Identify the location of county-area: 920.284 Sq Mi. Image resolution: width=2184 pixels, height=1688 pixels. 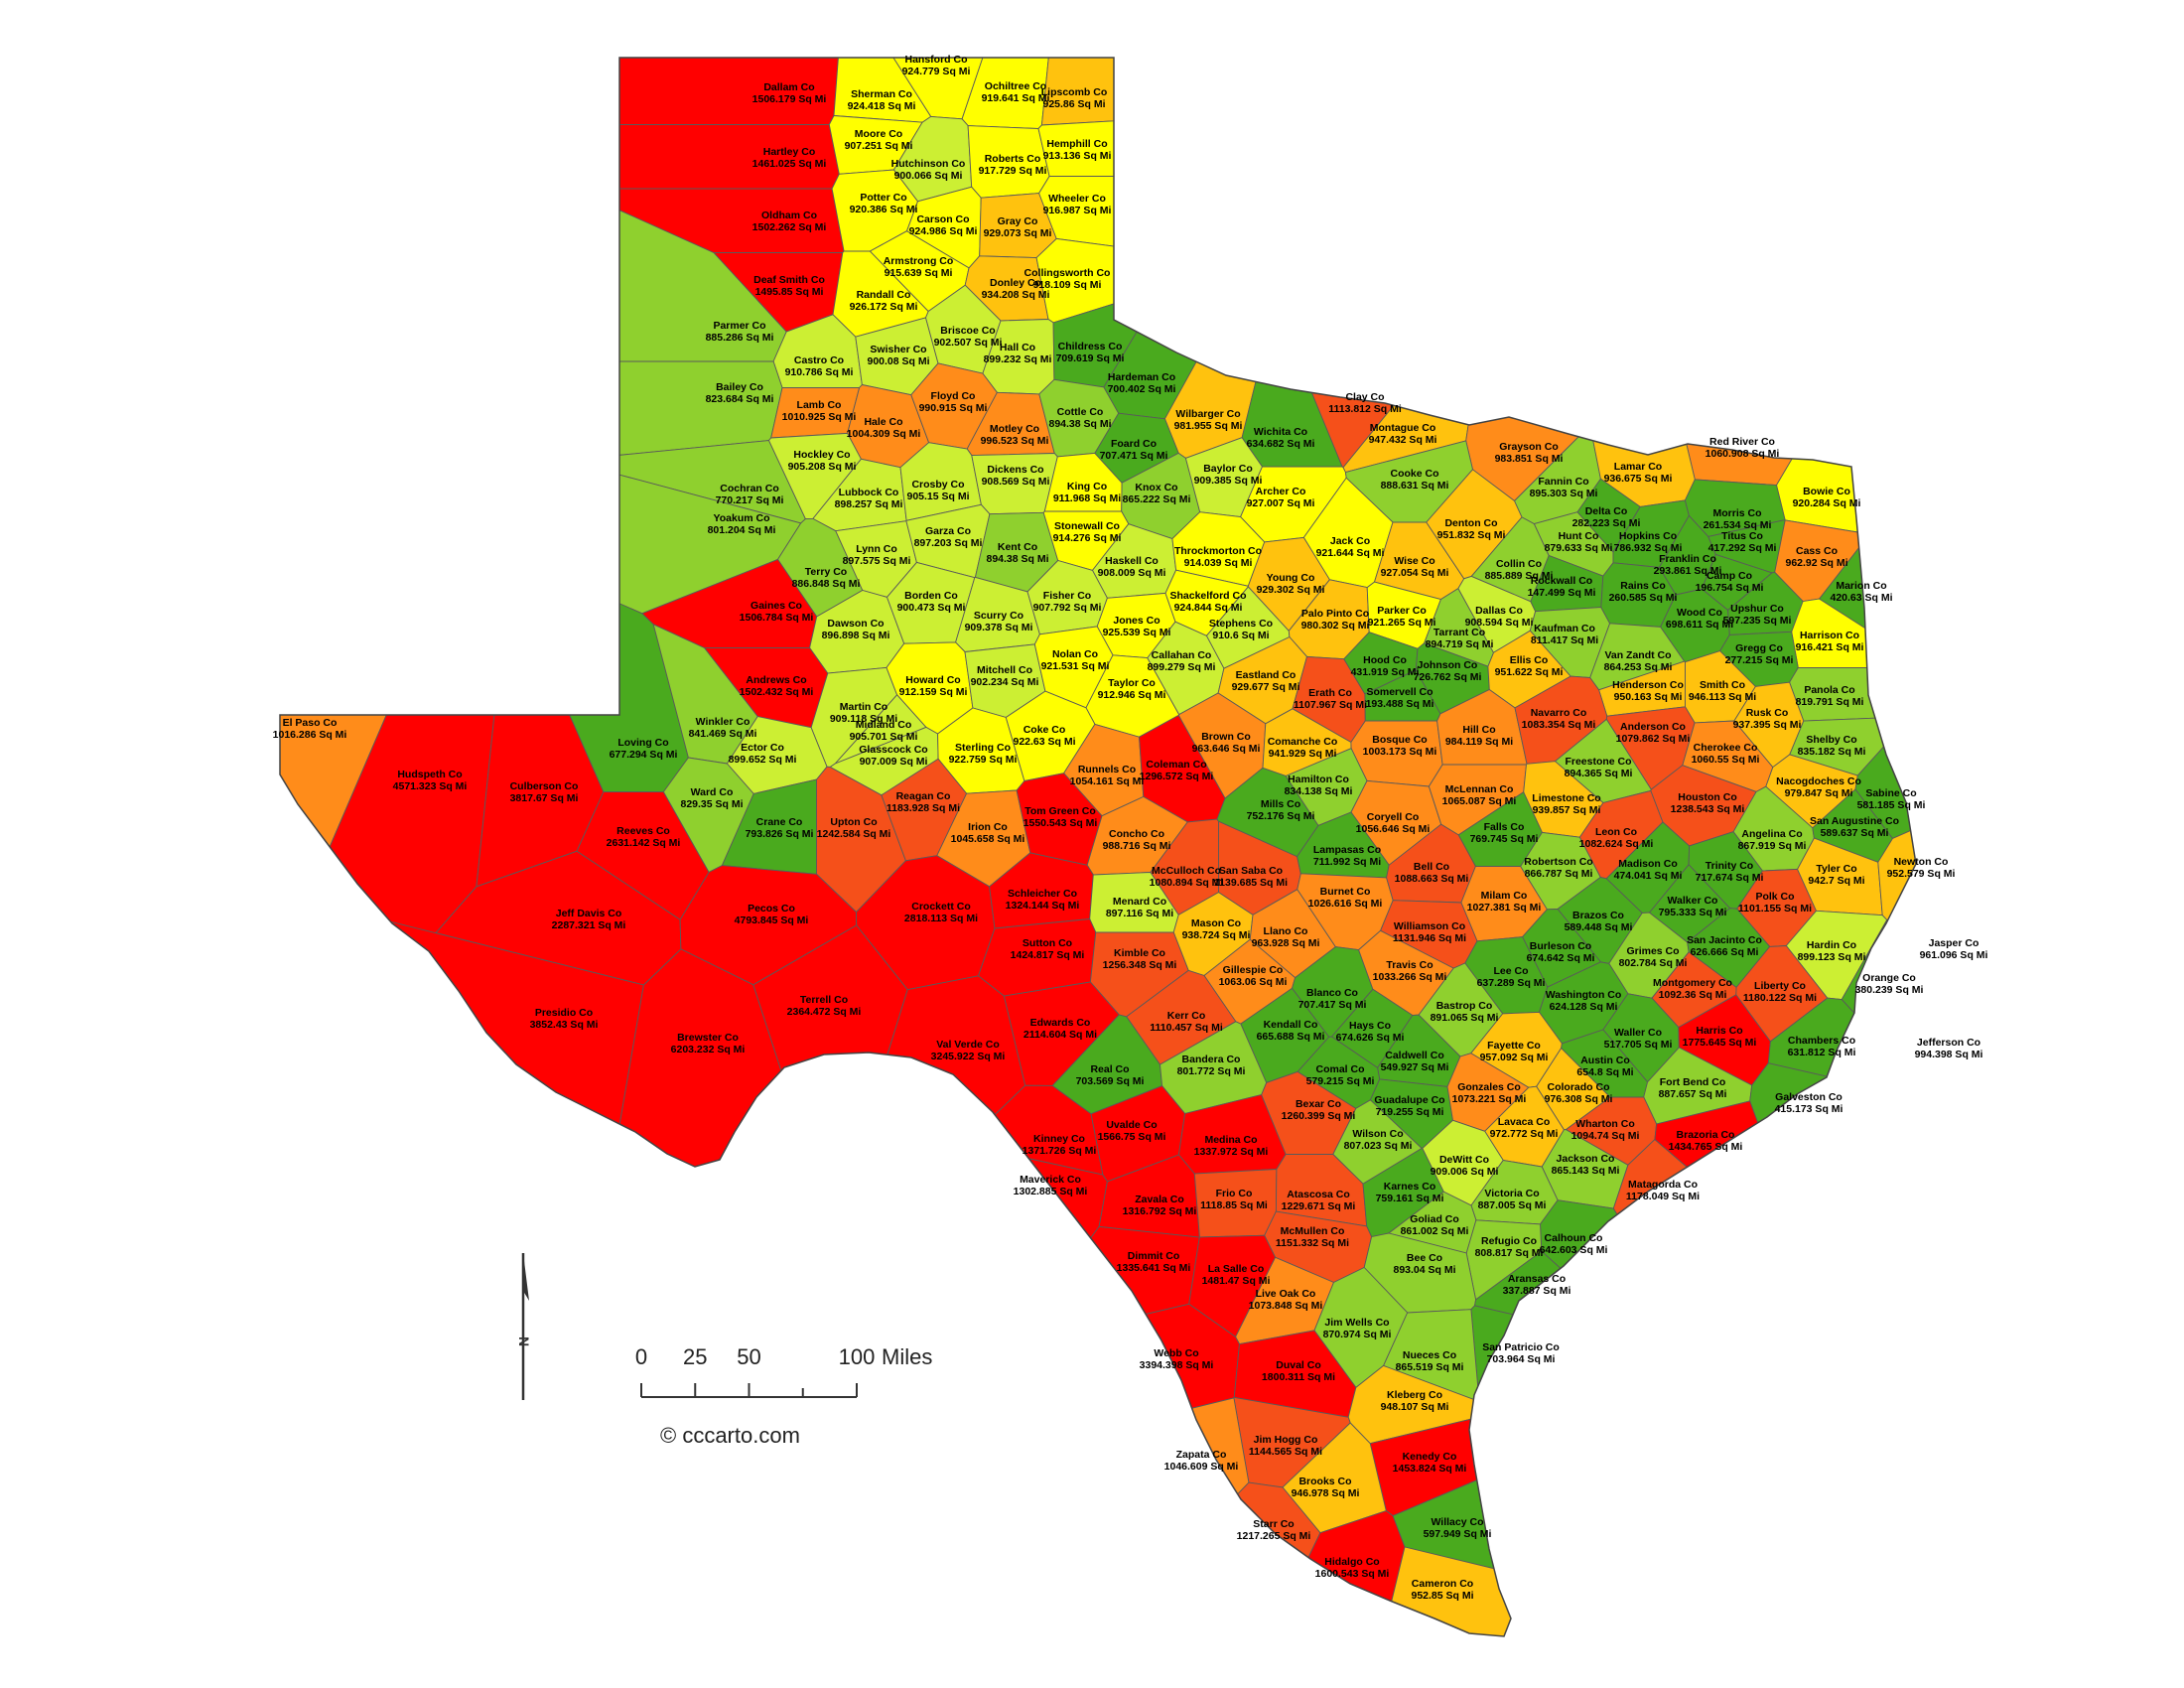
(1827, 503).